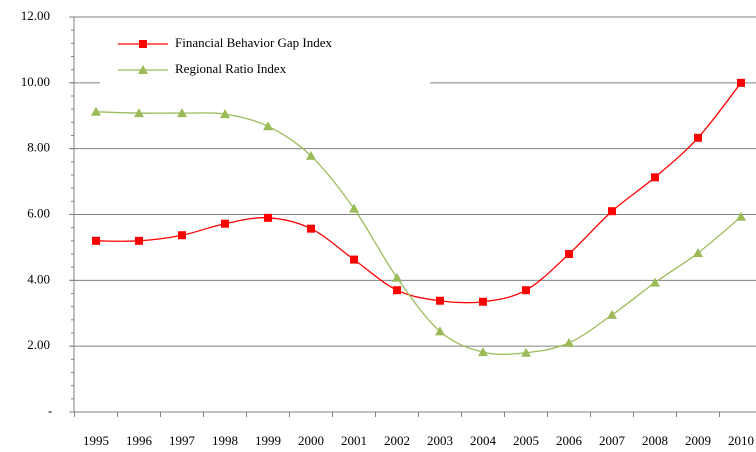  What do you see at coordinates (38, 344) in the screenshot?
I see `y-tick-label: 2.00` at bounding box center [38, 344].